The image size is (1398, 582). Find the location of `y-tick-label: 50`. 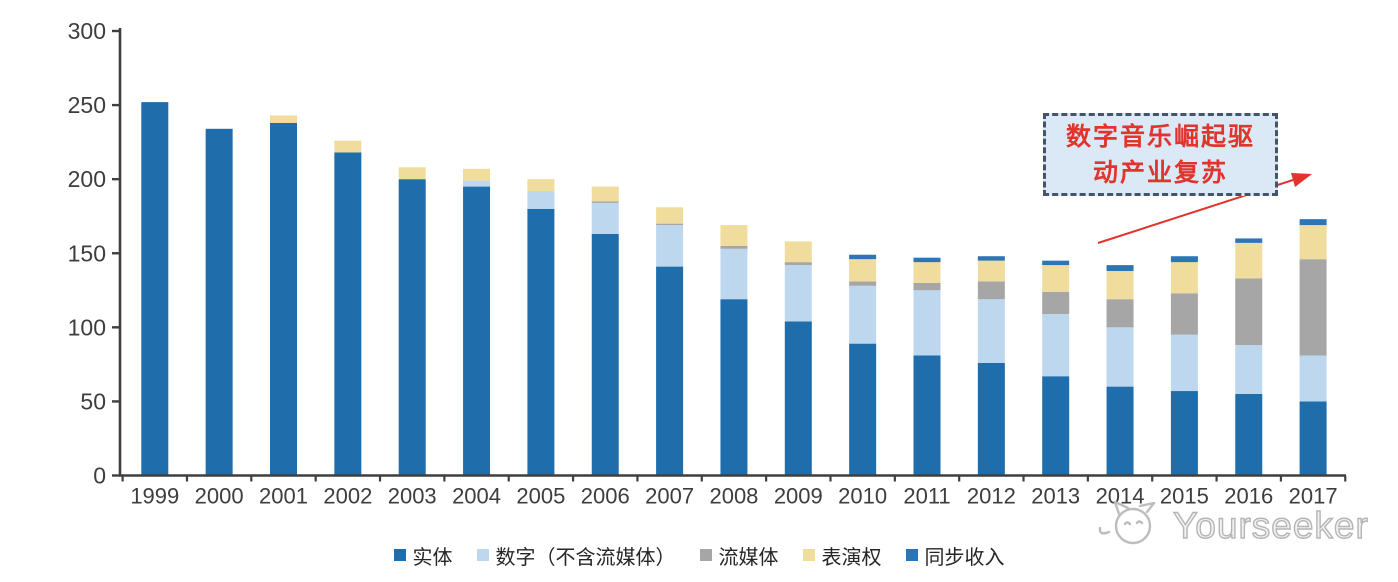

y-tick-label: 50 is located at coordinates (93, 401).